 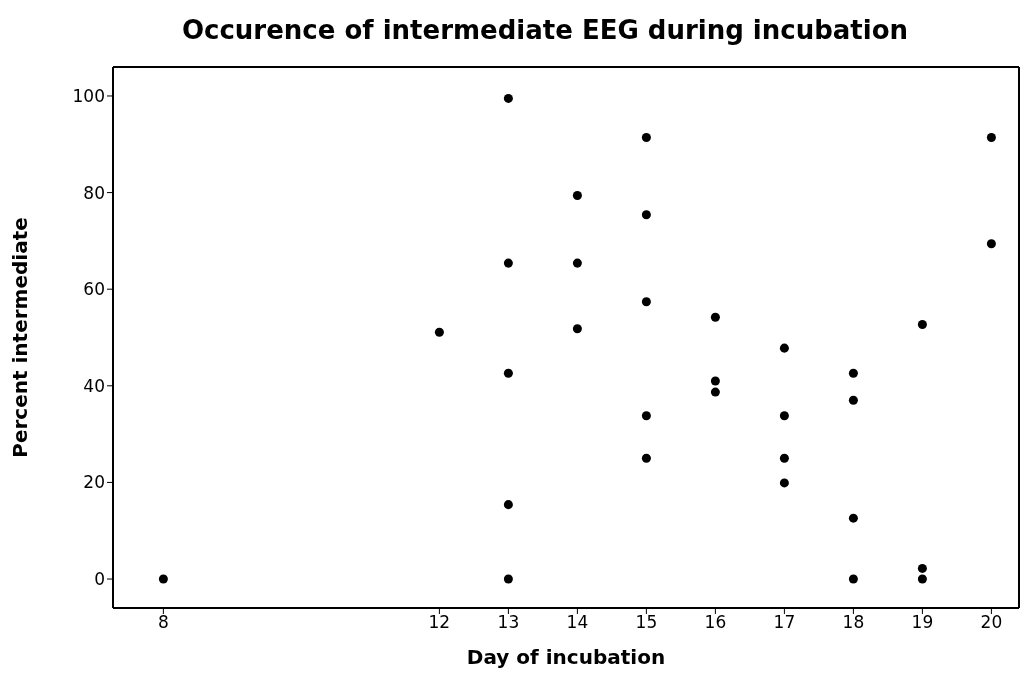 What do you see at coordinates (577, 622) in the screenshot?
I see `x-tick-label: 14` at bounding box center [577, 622].